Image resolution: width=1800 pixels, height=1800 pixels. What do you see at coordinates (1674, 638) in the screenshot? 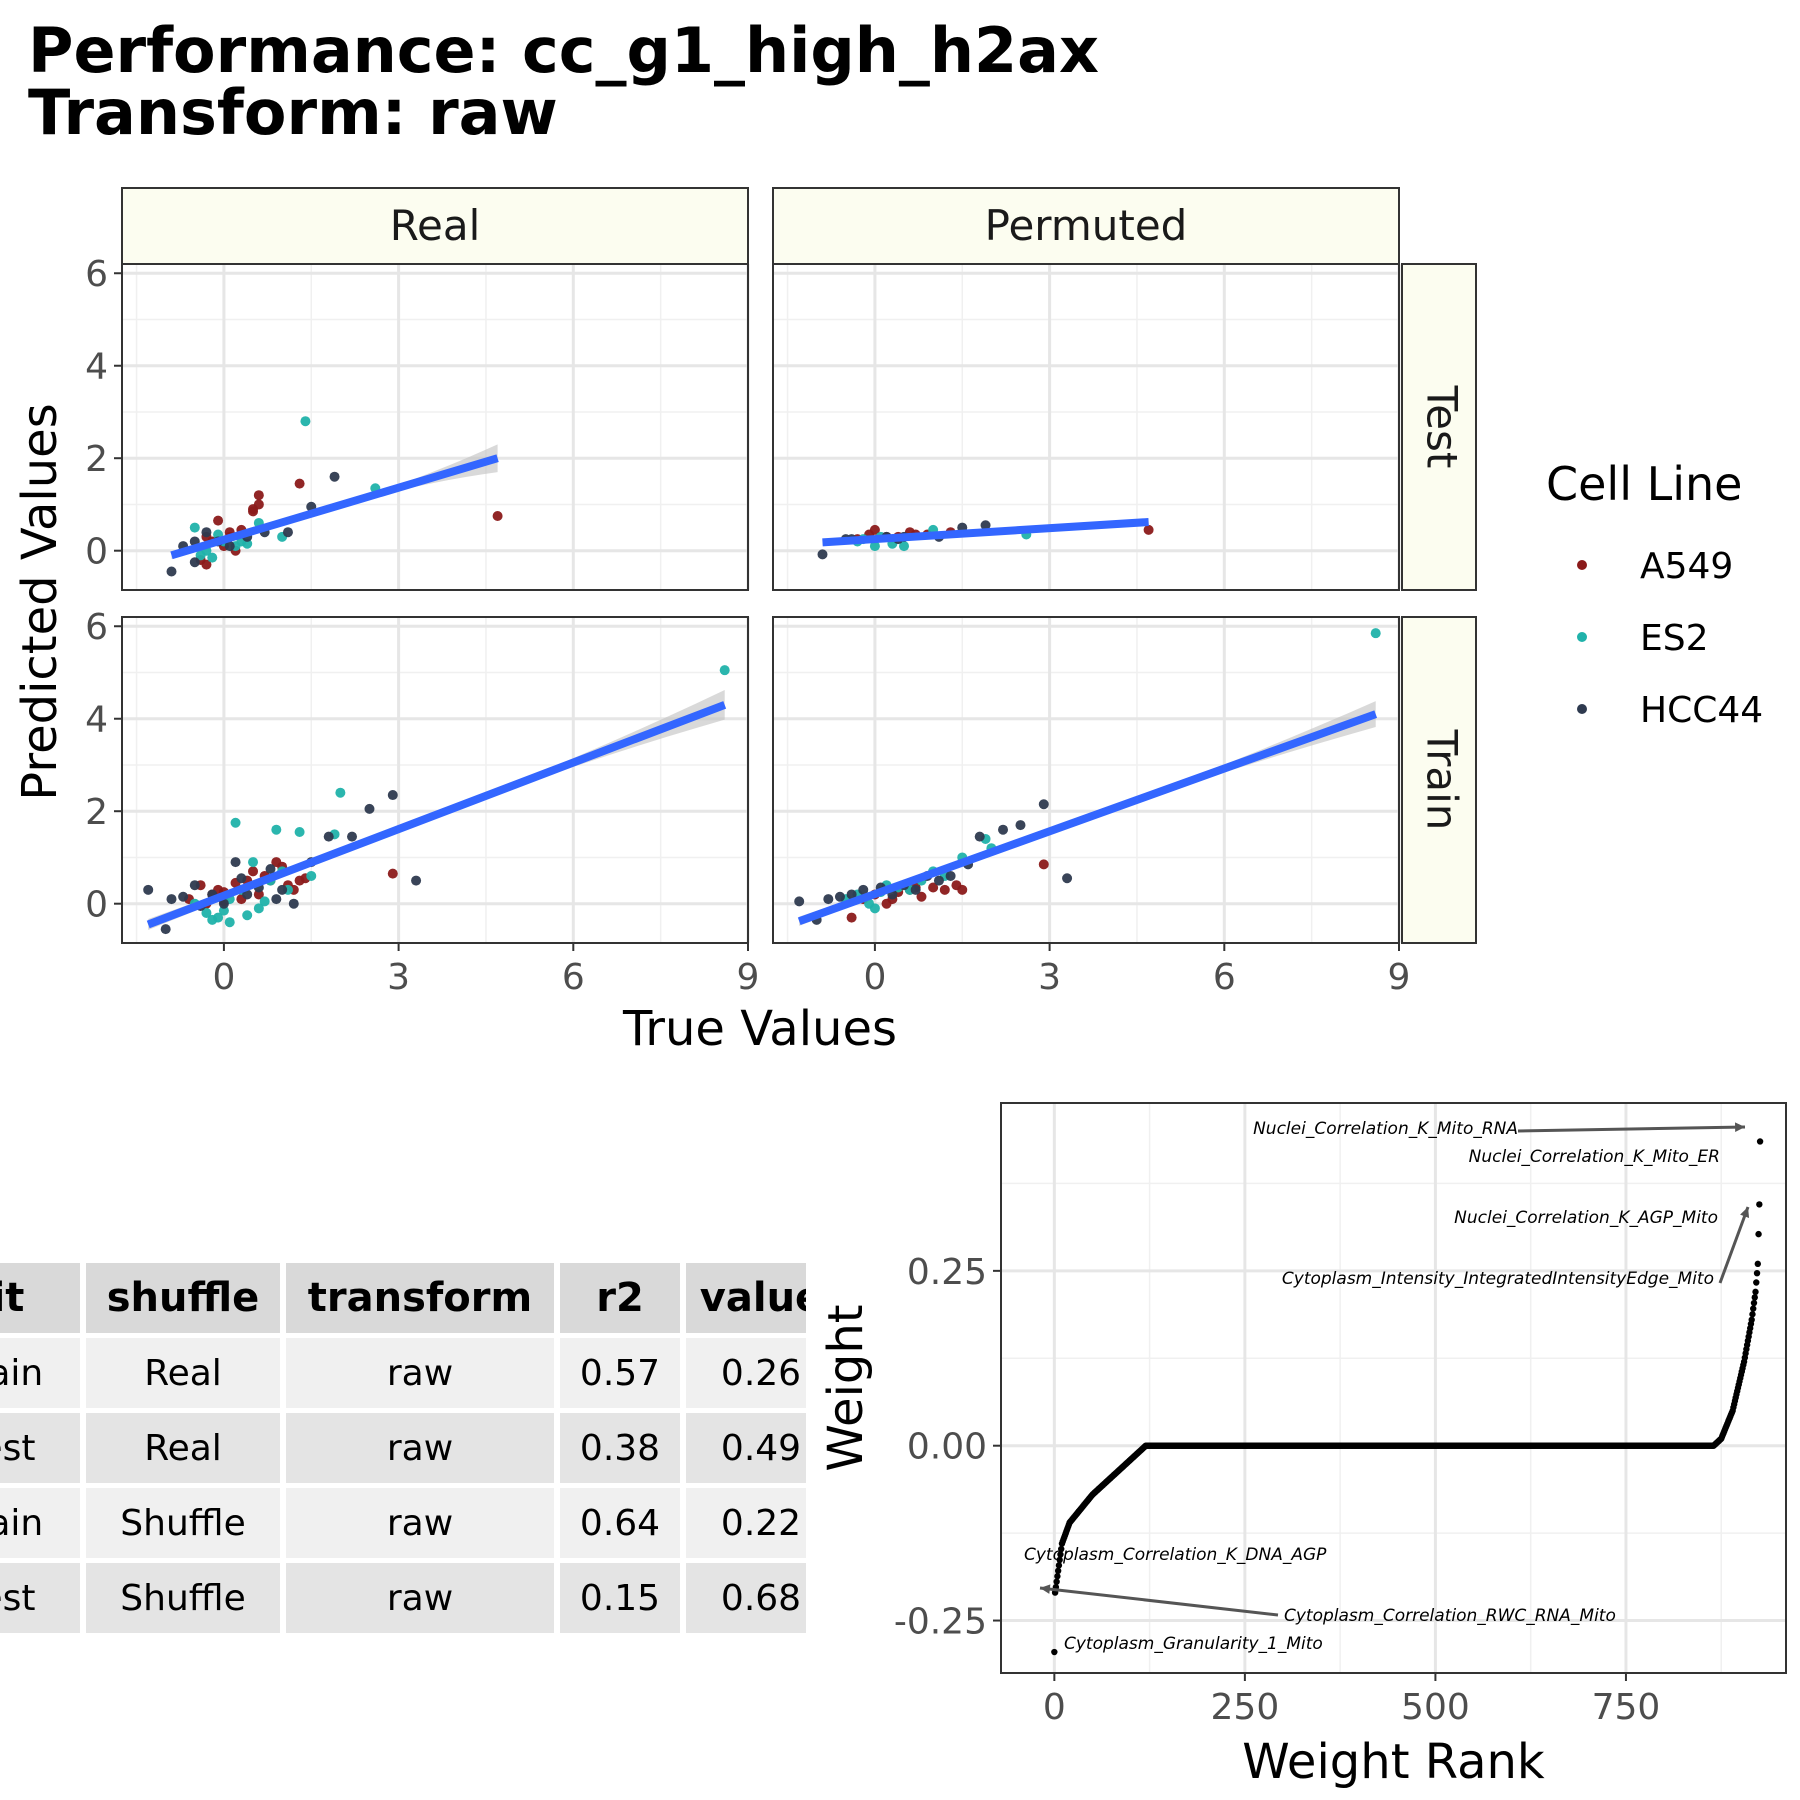
I see `legend-label-es2: ES2` at bounding box center [1674, 638].